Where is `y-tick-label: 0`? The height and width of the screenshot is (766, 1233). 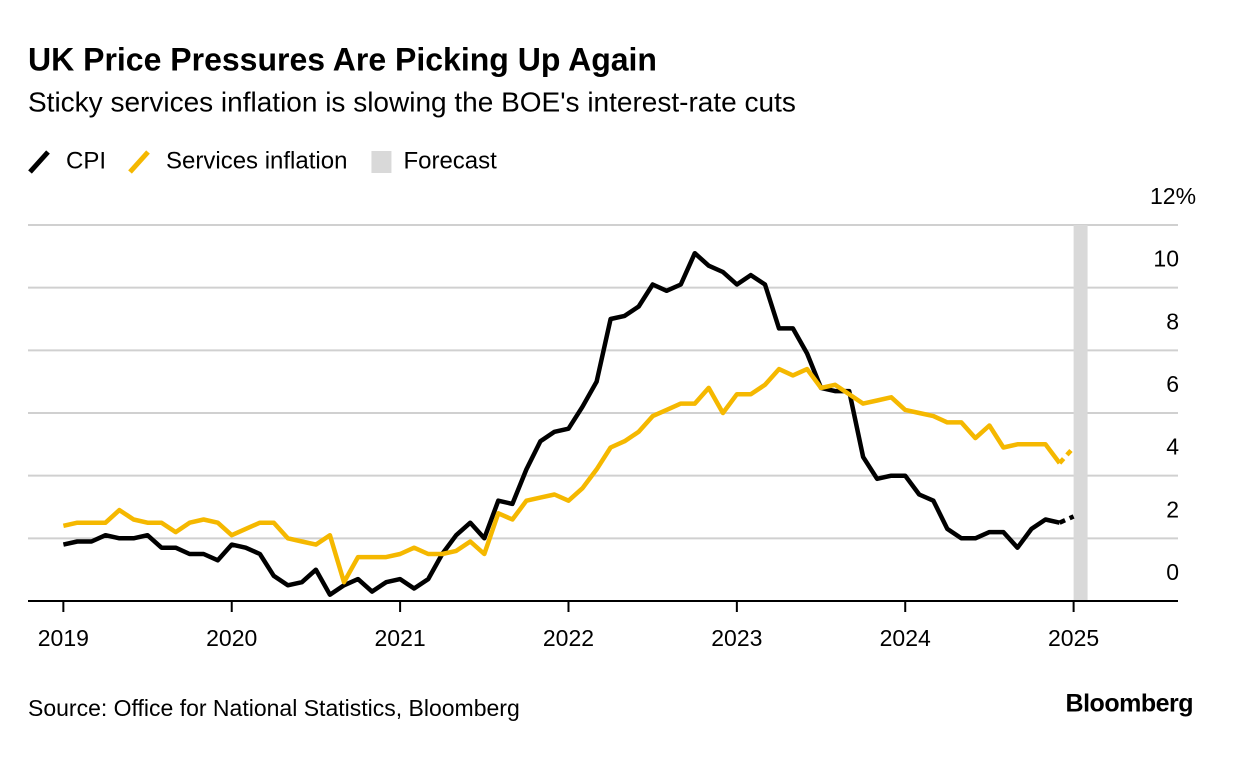
y-tick-label: 0 is located at coordinates (1172, 572).